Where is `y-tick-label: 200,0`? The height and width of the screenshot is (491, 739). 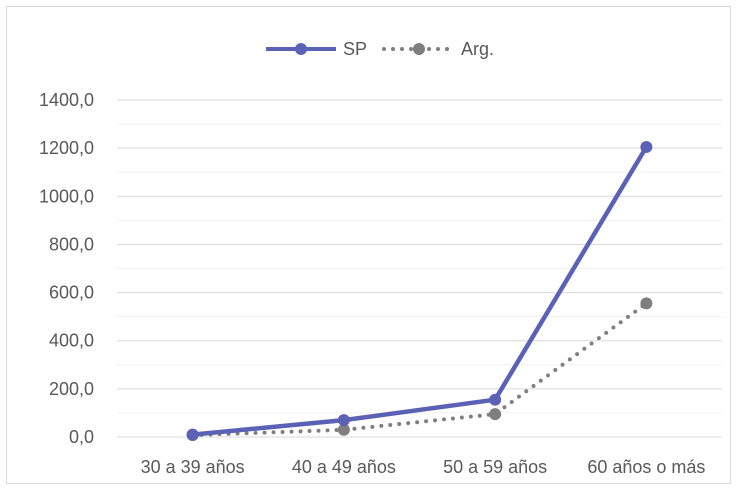 y-tick-label: 200,0 is located at coordinates (71, 389).